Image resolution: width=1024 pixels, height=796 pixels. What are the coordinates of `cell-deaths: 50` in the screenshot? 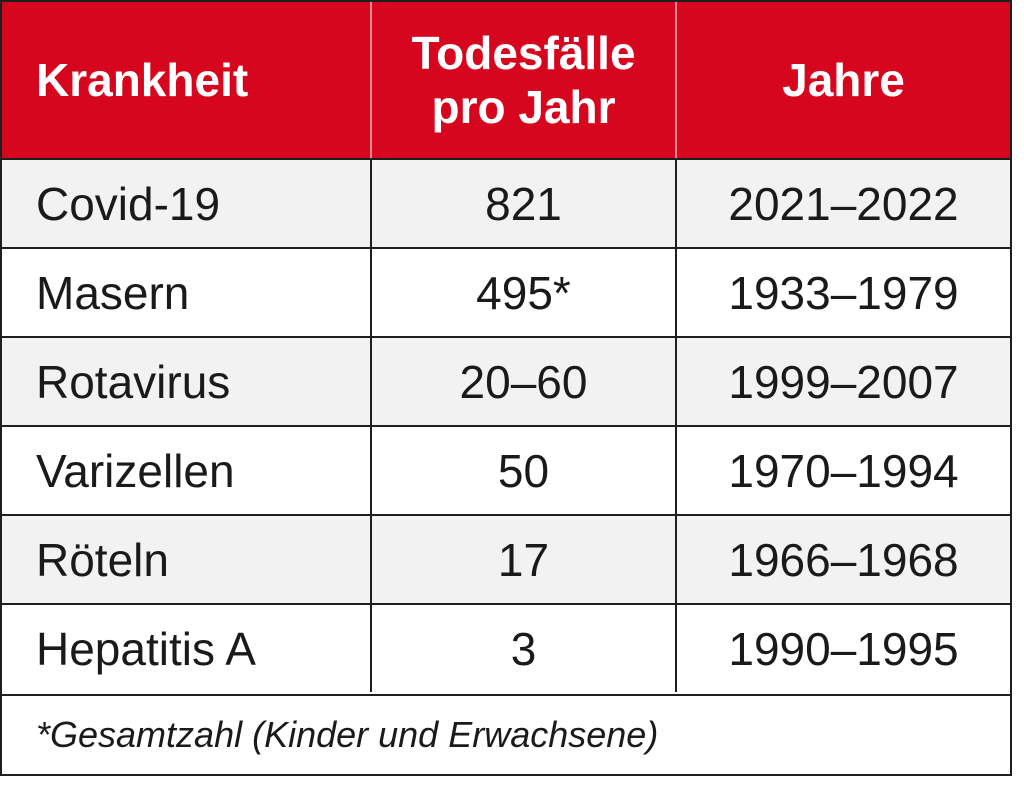 It's located at (524, 470).